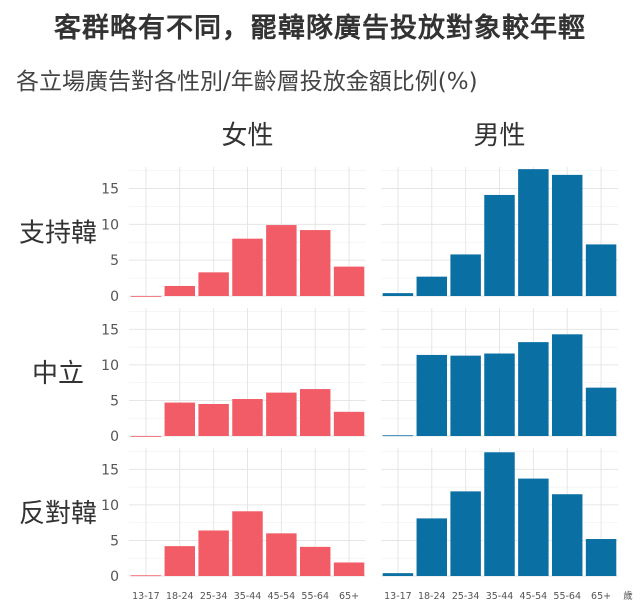  Describe the element at coordinates (349, 281) in the screenshot. I see `bar-女性-支持韓-65+` at that location.